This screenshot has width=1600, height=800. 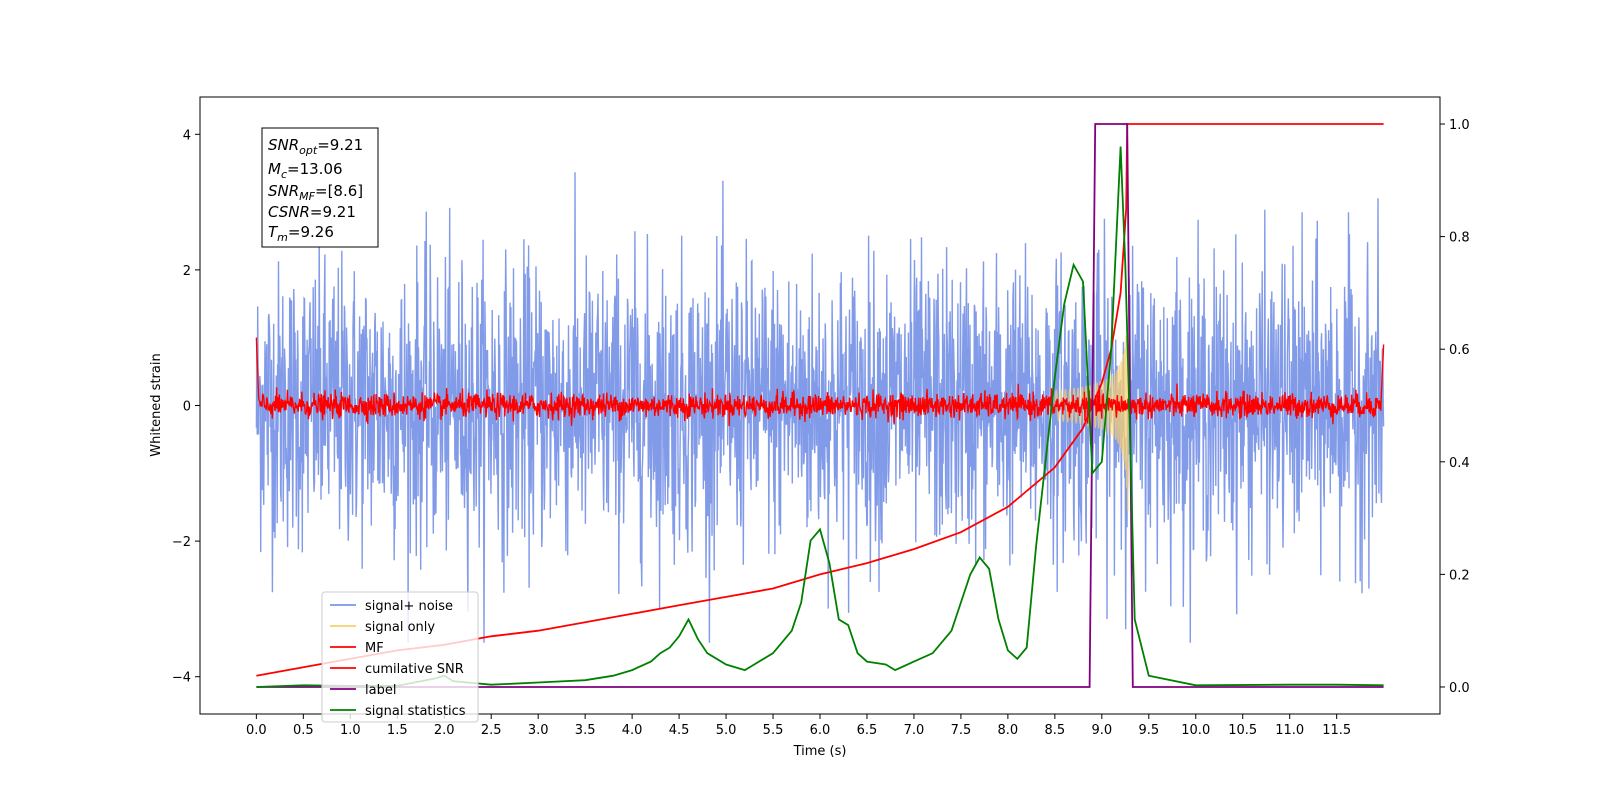 I want to click on annotation-snr-mf: SNRMF=[8.6], so click(x=315, y=192).